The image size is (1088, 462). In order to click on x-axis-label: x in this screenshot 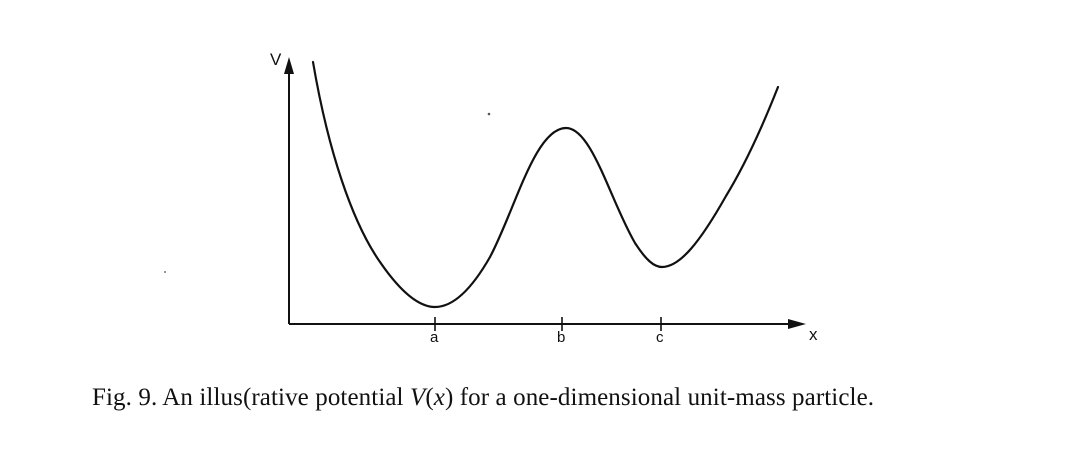, I will do `click(813, 334)`.